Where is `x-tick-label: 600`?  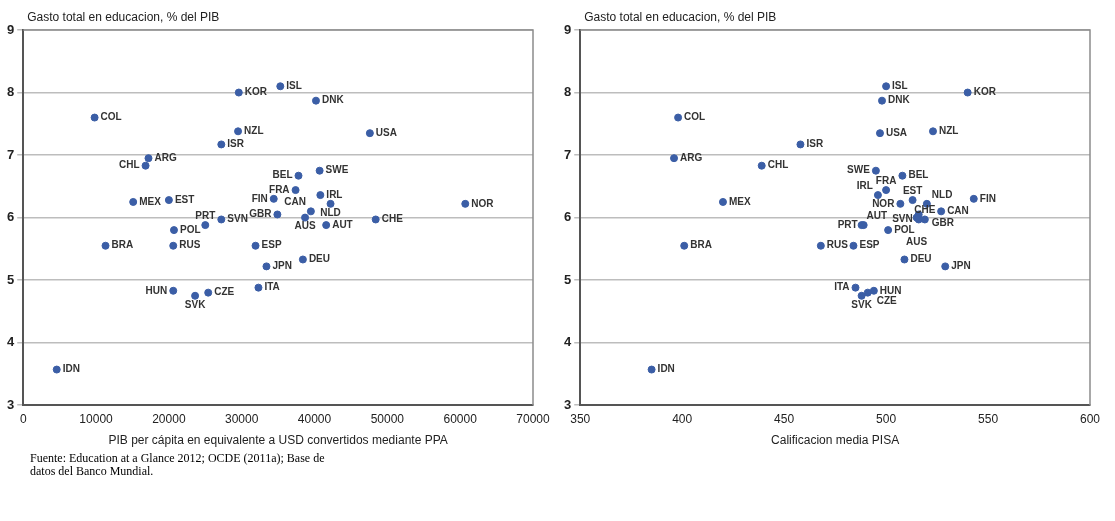 x-tick-label: 600 is located at coordinates (1090, 418).